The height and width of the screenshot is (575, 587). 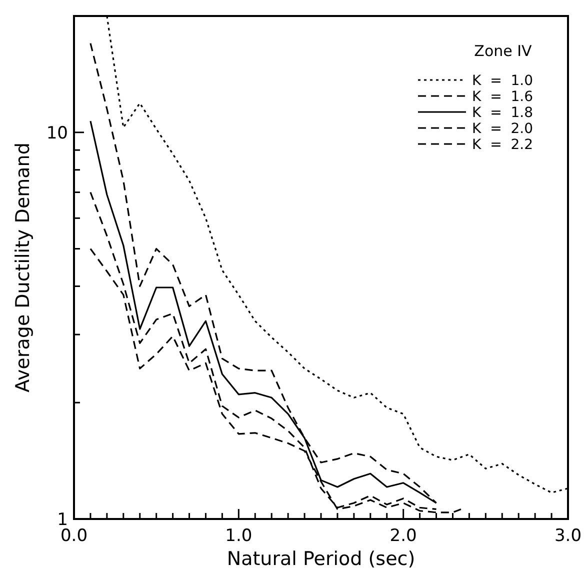 I want to click on y-tick-label: 10, so click(x=57, y=133).